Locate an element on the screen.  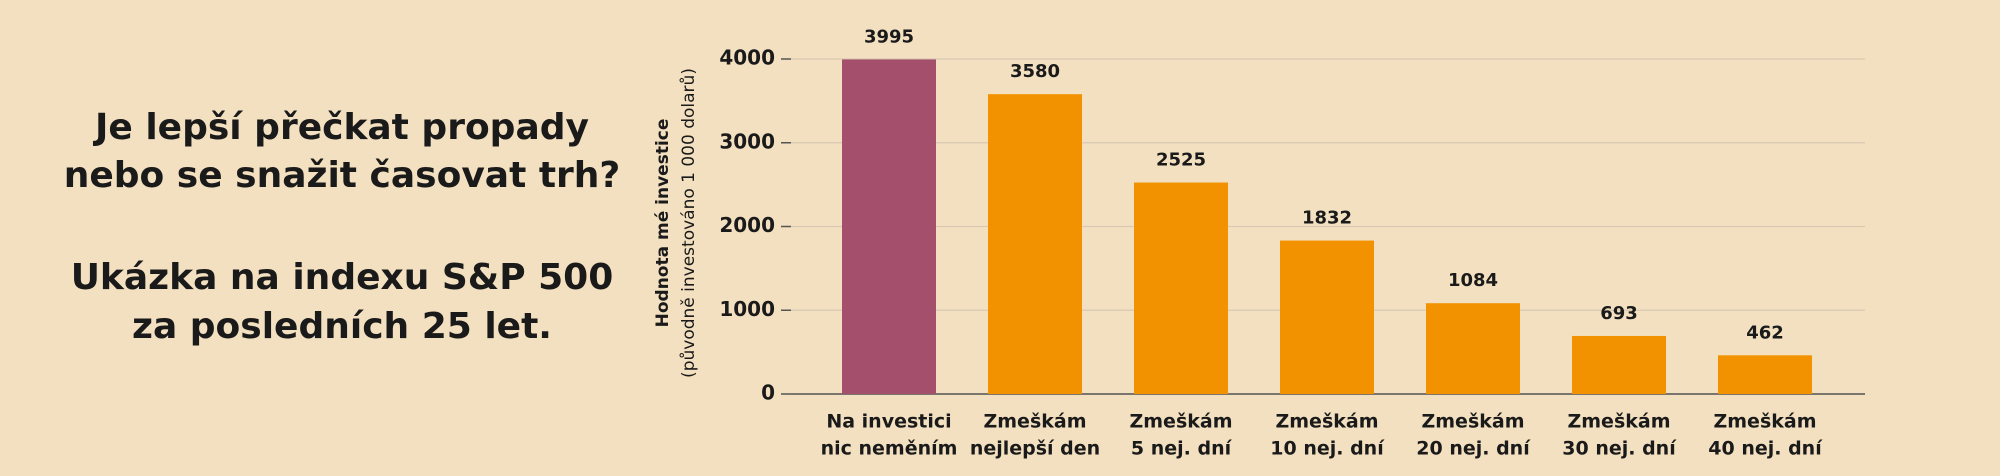
headline: Je lepší přečkat propady is located at coordinates (340, 127).